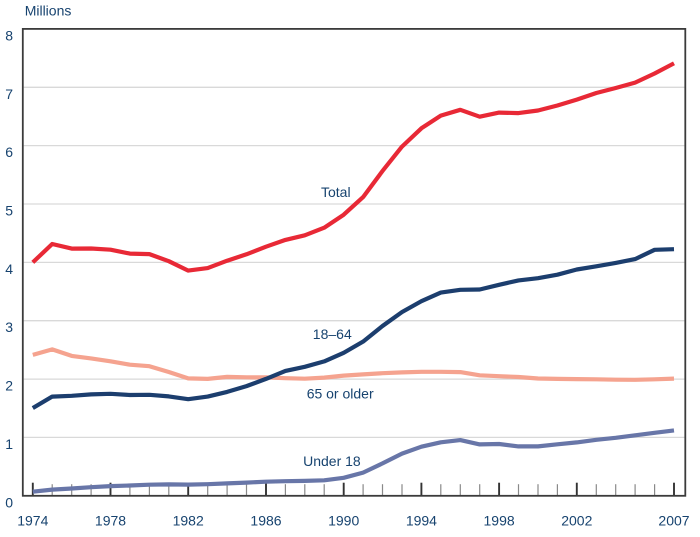 This screenshot has height=537, width=700. Describe the element at coordinates (9, 386) in the screenshot. I see `svg-text: 2` at that location.